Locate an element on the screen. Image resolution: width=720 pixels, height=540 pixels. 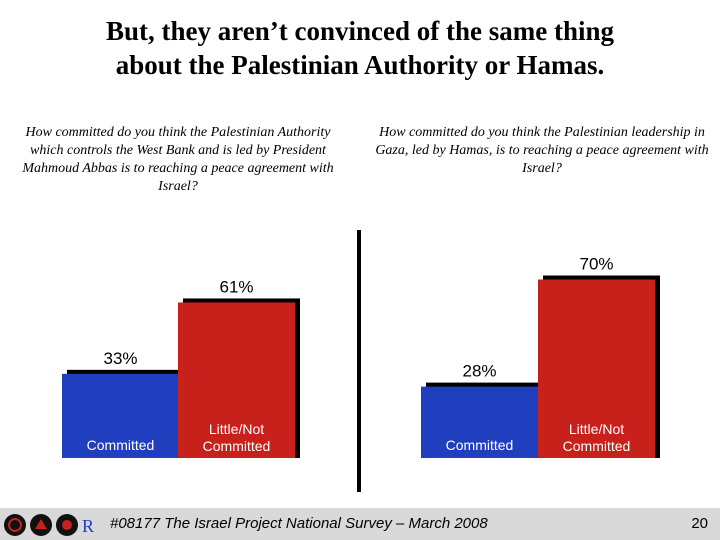
sponsor-logos-icon: R is located at coordinates (54, 525).